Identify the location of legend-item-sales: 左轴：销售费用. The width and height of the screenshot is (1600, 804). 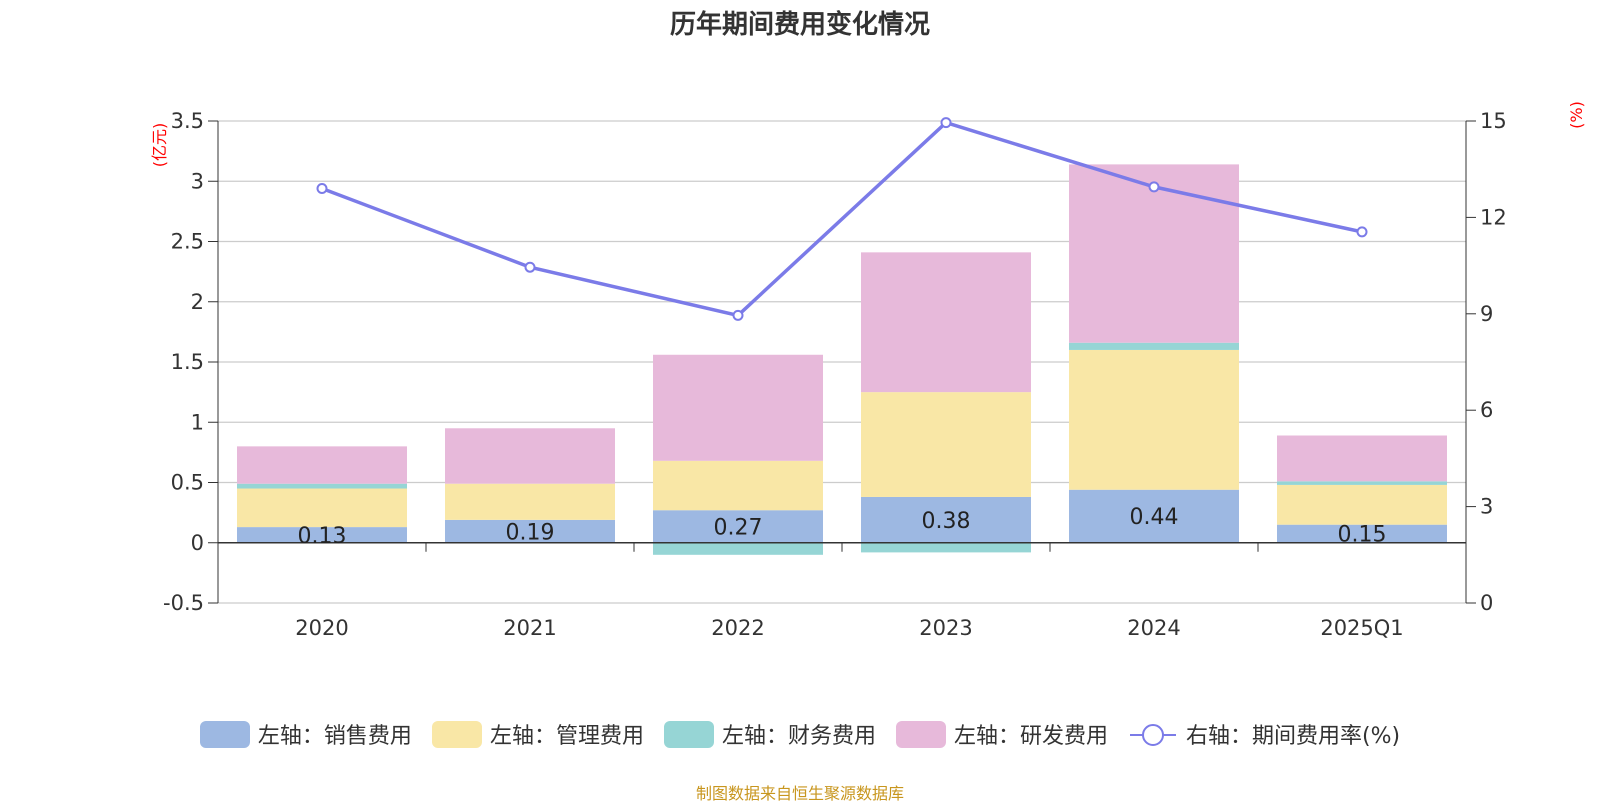
(305, 734).